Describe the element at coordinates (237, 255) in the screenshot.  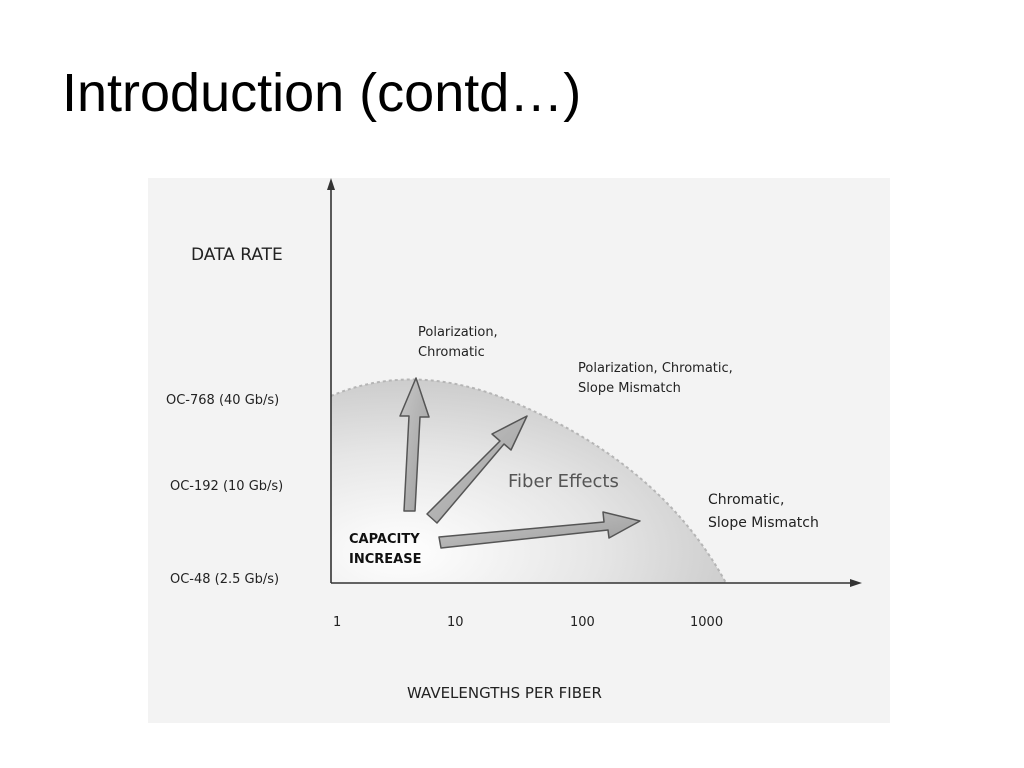
I see `y-axis-title: DATA RATE` at that location.